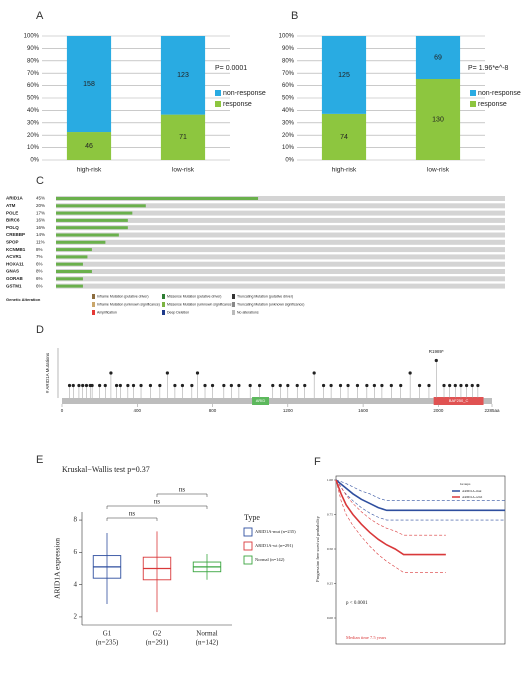 This screenshot has width=522, height=685. I want to click on value-label: 71, so click(183, 137).